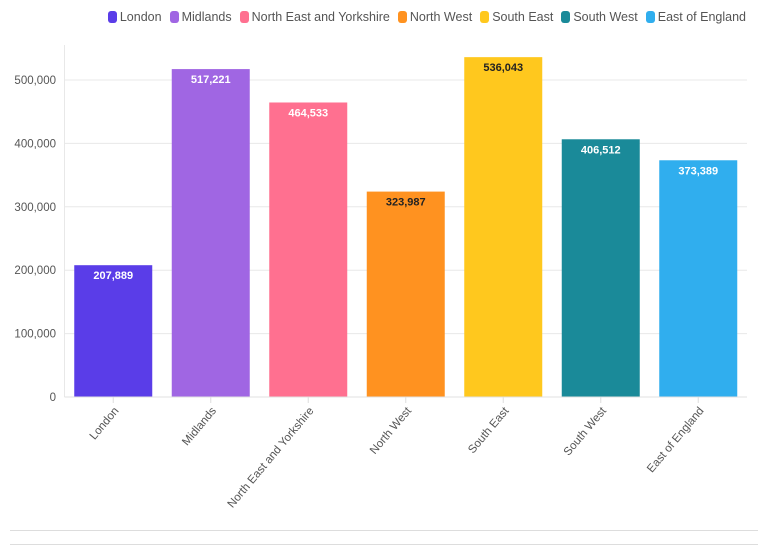  Describe the element at coordinates (35, 271) in the screenshot. I see `y-tick-label: 200,000` at that location.